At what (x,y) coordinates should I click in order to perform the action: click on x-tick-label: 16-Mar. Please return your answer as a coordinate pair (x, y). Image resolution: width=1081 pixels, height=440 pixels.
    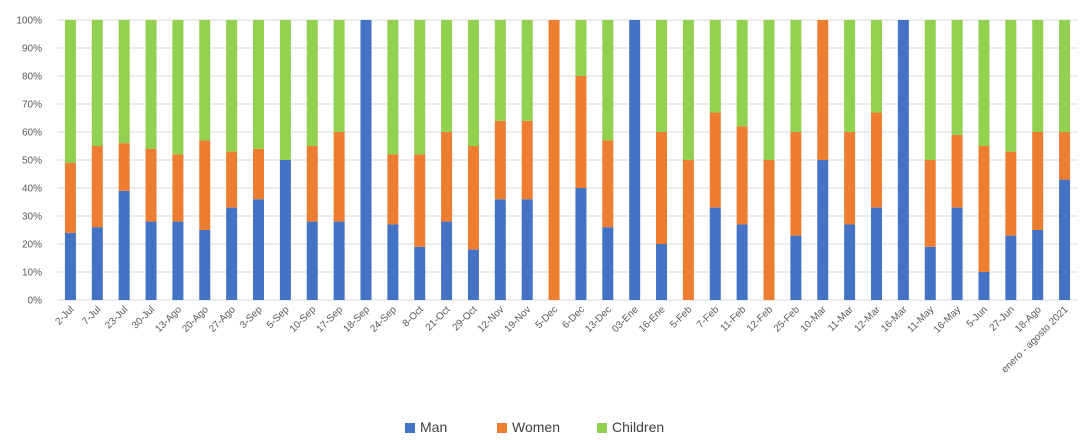
    Looking at the image, I should click on (894, 319).